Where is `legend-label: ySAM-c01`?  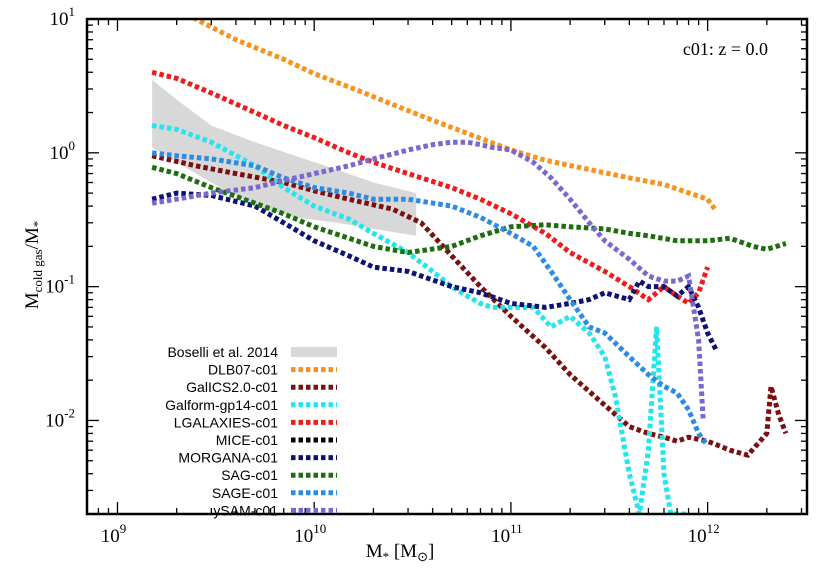
legend-label: ySAM-c01 is located at coordinates (245, 510).